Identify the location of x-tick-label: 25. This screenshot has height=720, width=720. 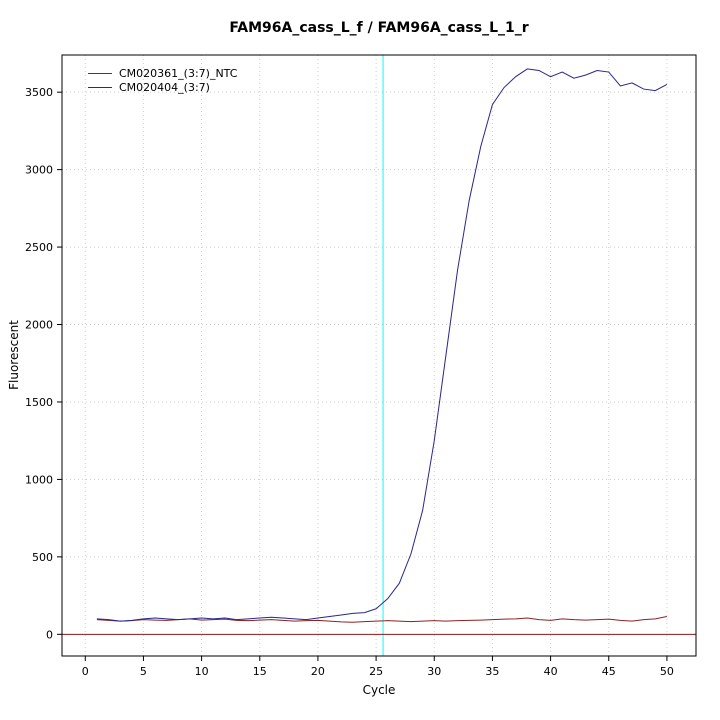
(376, 671).